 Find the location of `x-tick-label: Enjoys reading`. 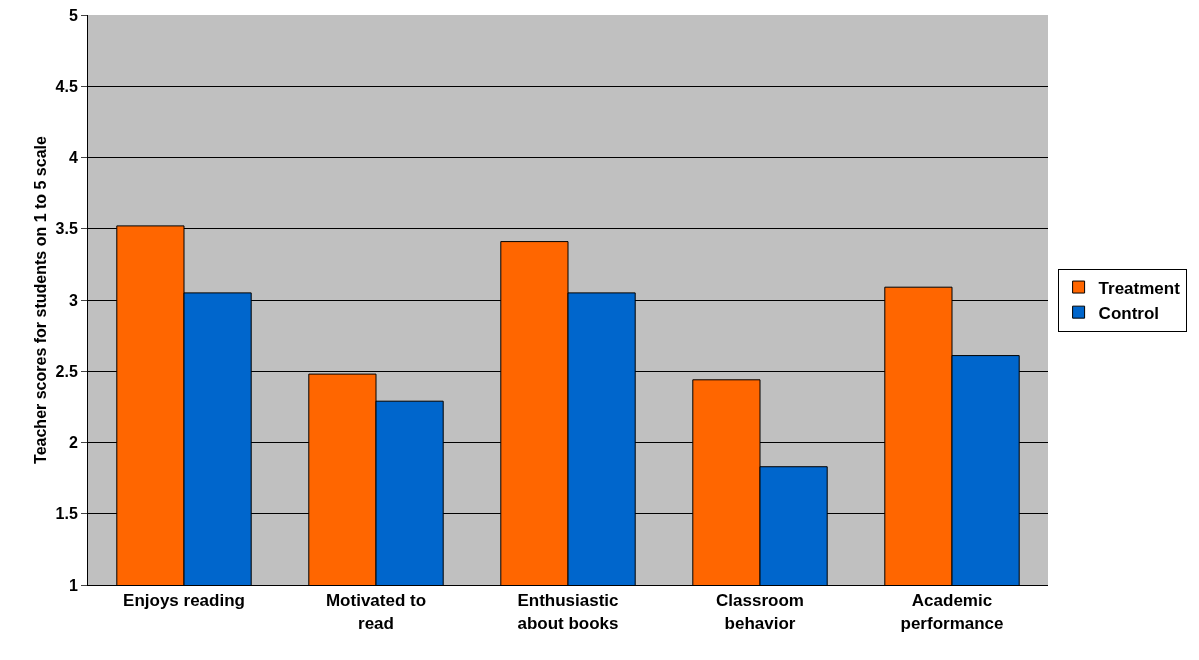

x-tick-label: Enjoys reading is located at coordinates (184, 601).